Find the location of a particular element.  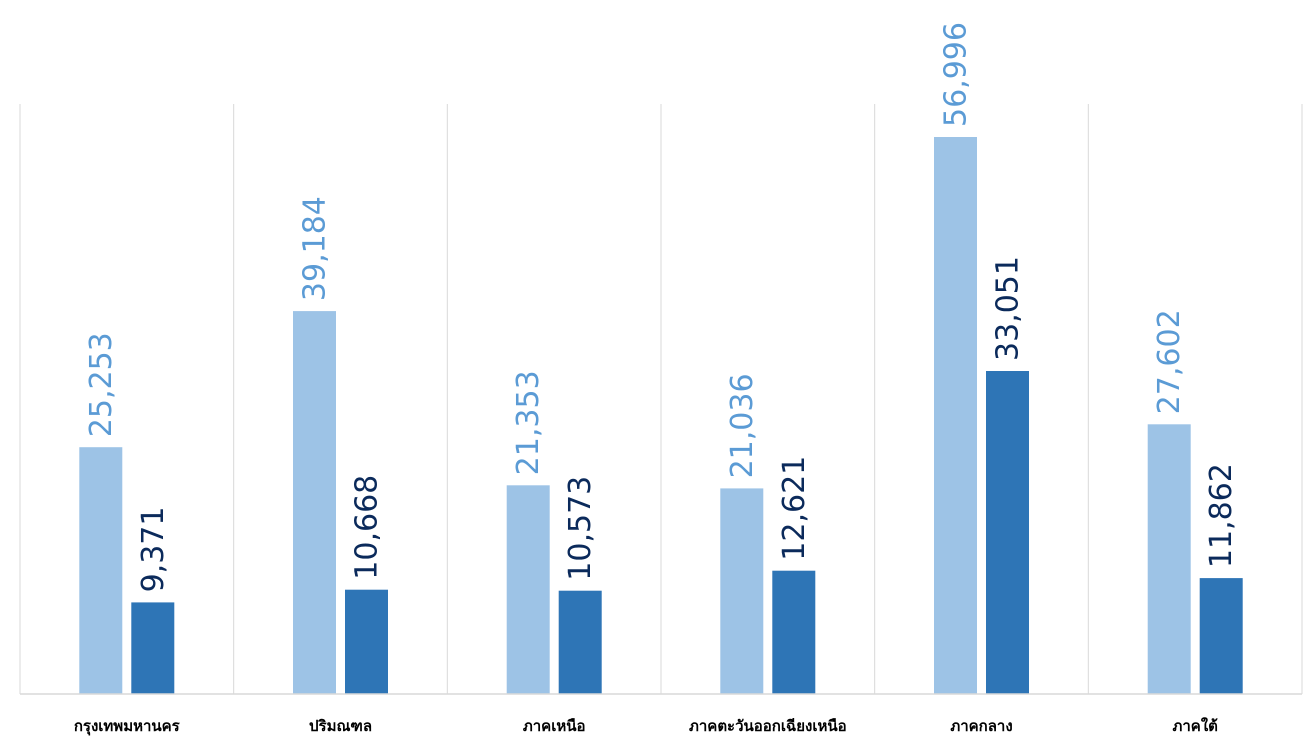

value-label-series-1-3: 21,353 is located at coordinates (528, 422).